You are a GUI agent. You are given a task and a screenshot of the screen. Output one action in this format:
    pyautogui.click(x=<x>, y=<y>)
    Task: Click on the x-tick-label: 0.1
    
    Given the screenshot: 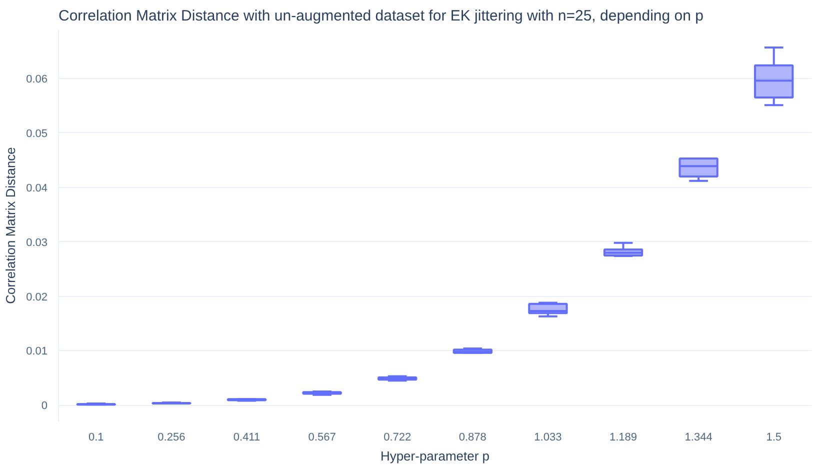 What is the action you would take?
    pyautogui.click(x=96, y=438)
    